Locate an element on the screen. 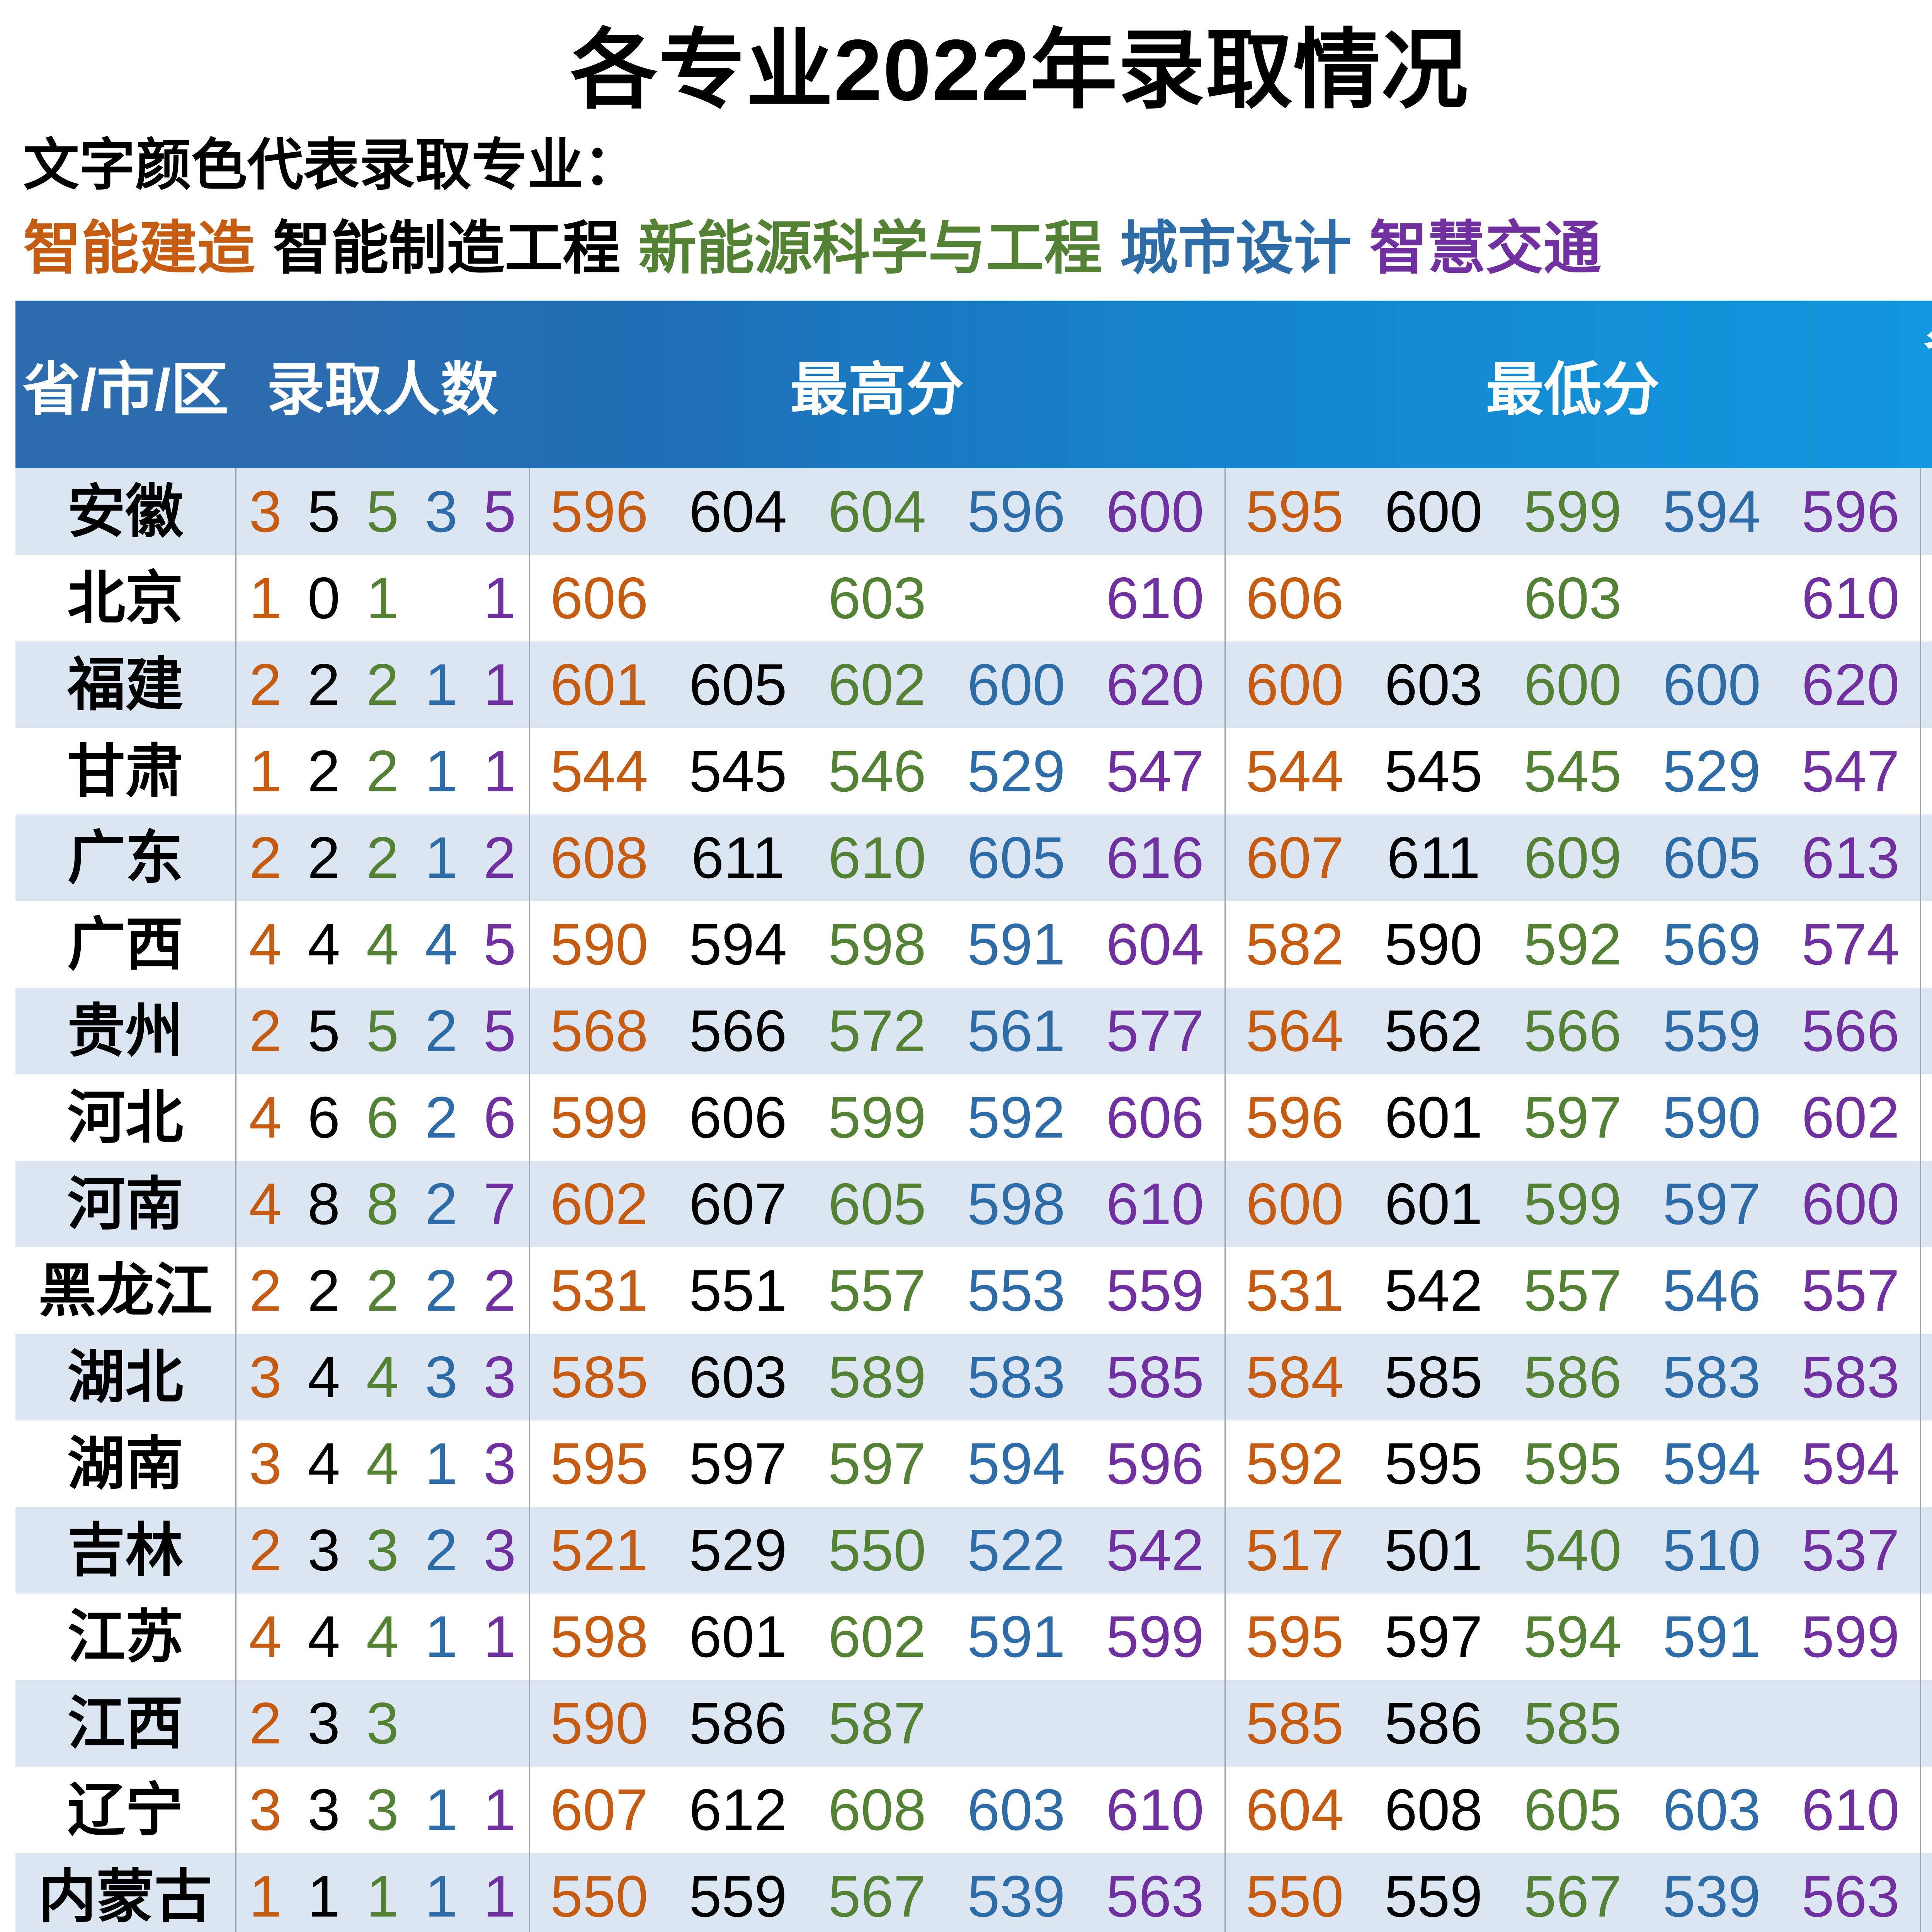 Image resolution: width=1932 pixels, height=1932 pixels. cell-low-1: 601 is located at coordinates (1433, 1204).